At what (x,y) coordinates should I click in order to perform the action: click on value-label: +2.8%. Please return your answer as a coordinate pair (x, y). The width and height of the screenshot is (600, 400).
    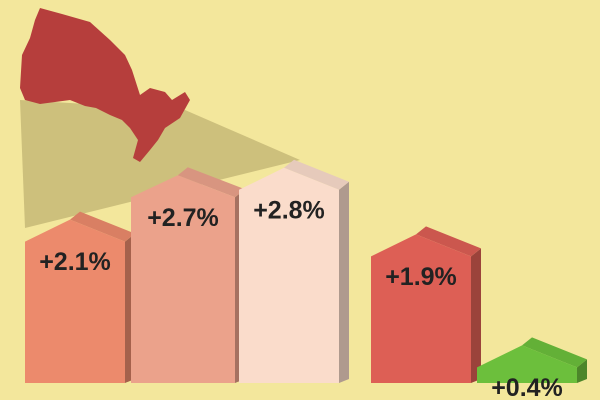
    Looking at the image, I should click on (289, 210).